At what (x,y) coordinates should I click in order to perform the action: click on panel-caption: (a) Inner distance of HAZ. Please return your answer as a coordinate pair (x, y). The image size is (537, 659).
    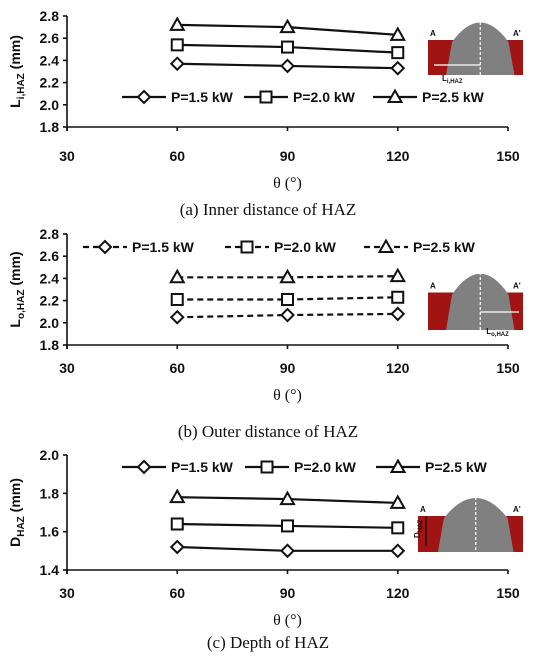
    Looking at the image, I should click on (268, 209).